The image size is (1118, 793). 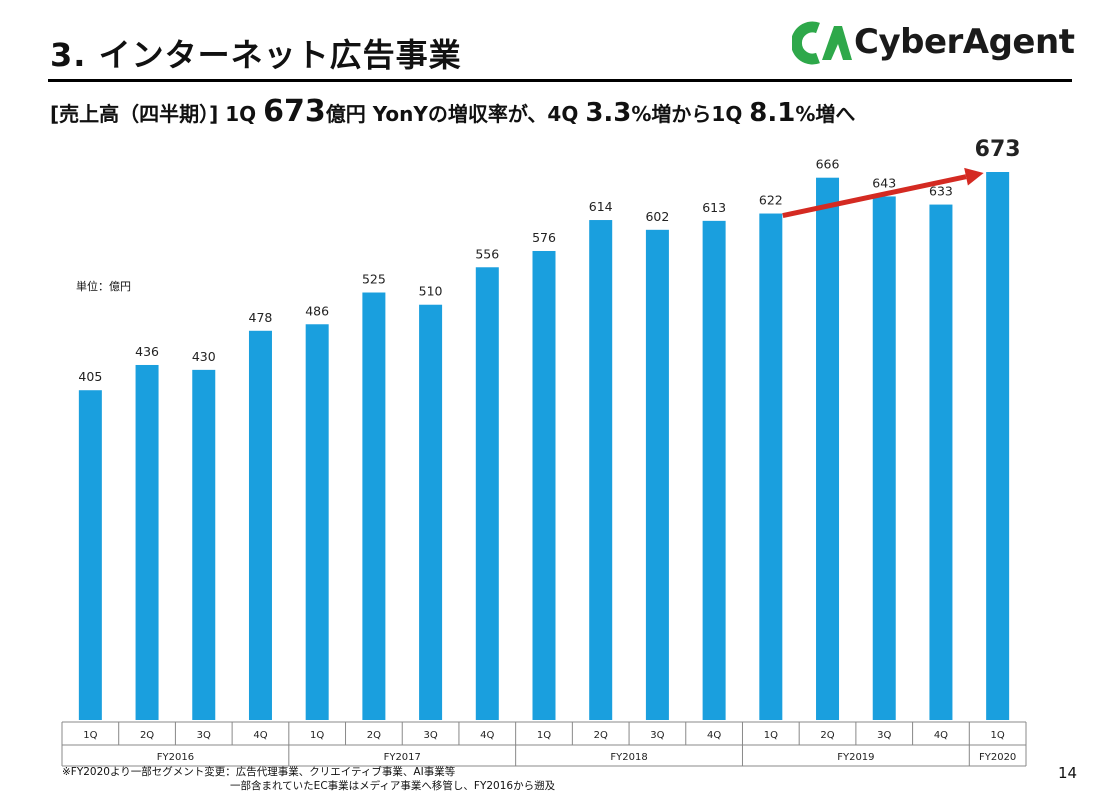 I want to click on data-label-5: 525, so click(x=374, y=279).